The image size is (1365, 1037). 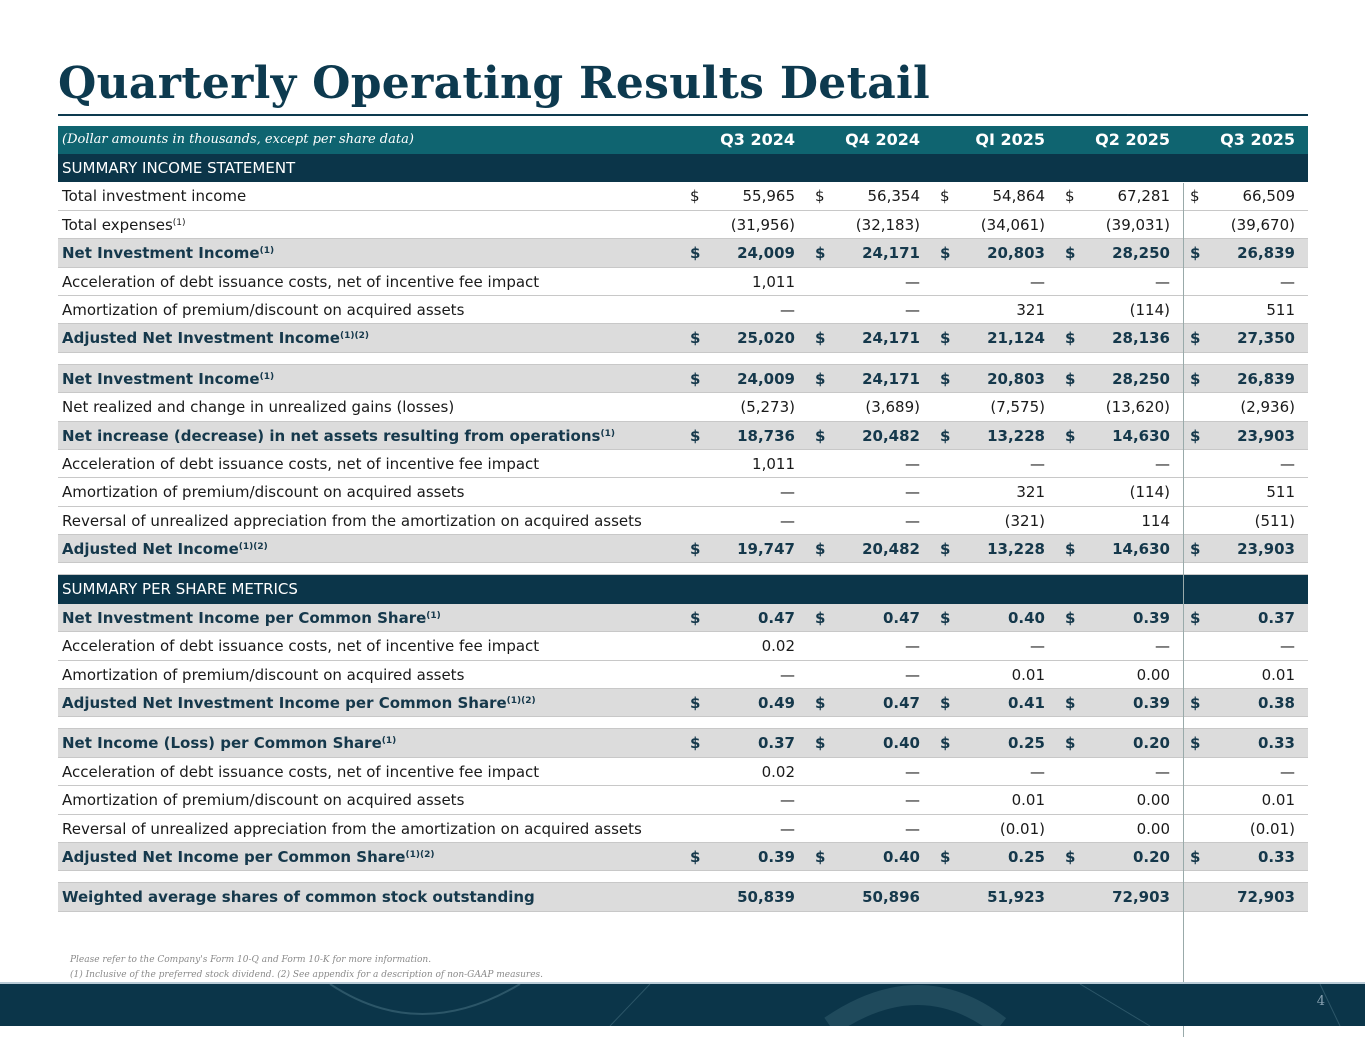 What do you see at coordinates (1017, 407) in the screenshot?
I see `value-cell: (7,575)` at bounding box center [1017, 407].